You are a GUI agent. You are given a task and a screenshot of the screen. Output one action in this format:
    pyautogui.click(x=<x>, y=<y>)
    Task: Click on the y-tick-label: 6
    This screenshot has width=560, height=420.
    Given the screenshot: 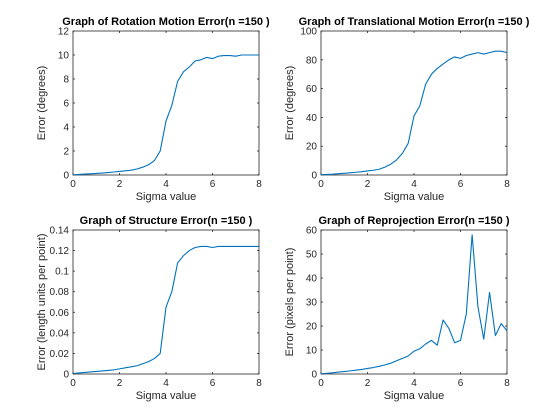 What is the action you would take?
    pyautogui.click(x=66, y=104)
    